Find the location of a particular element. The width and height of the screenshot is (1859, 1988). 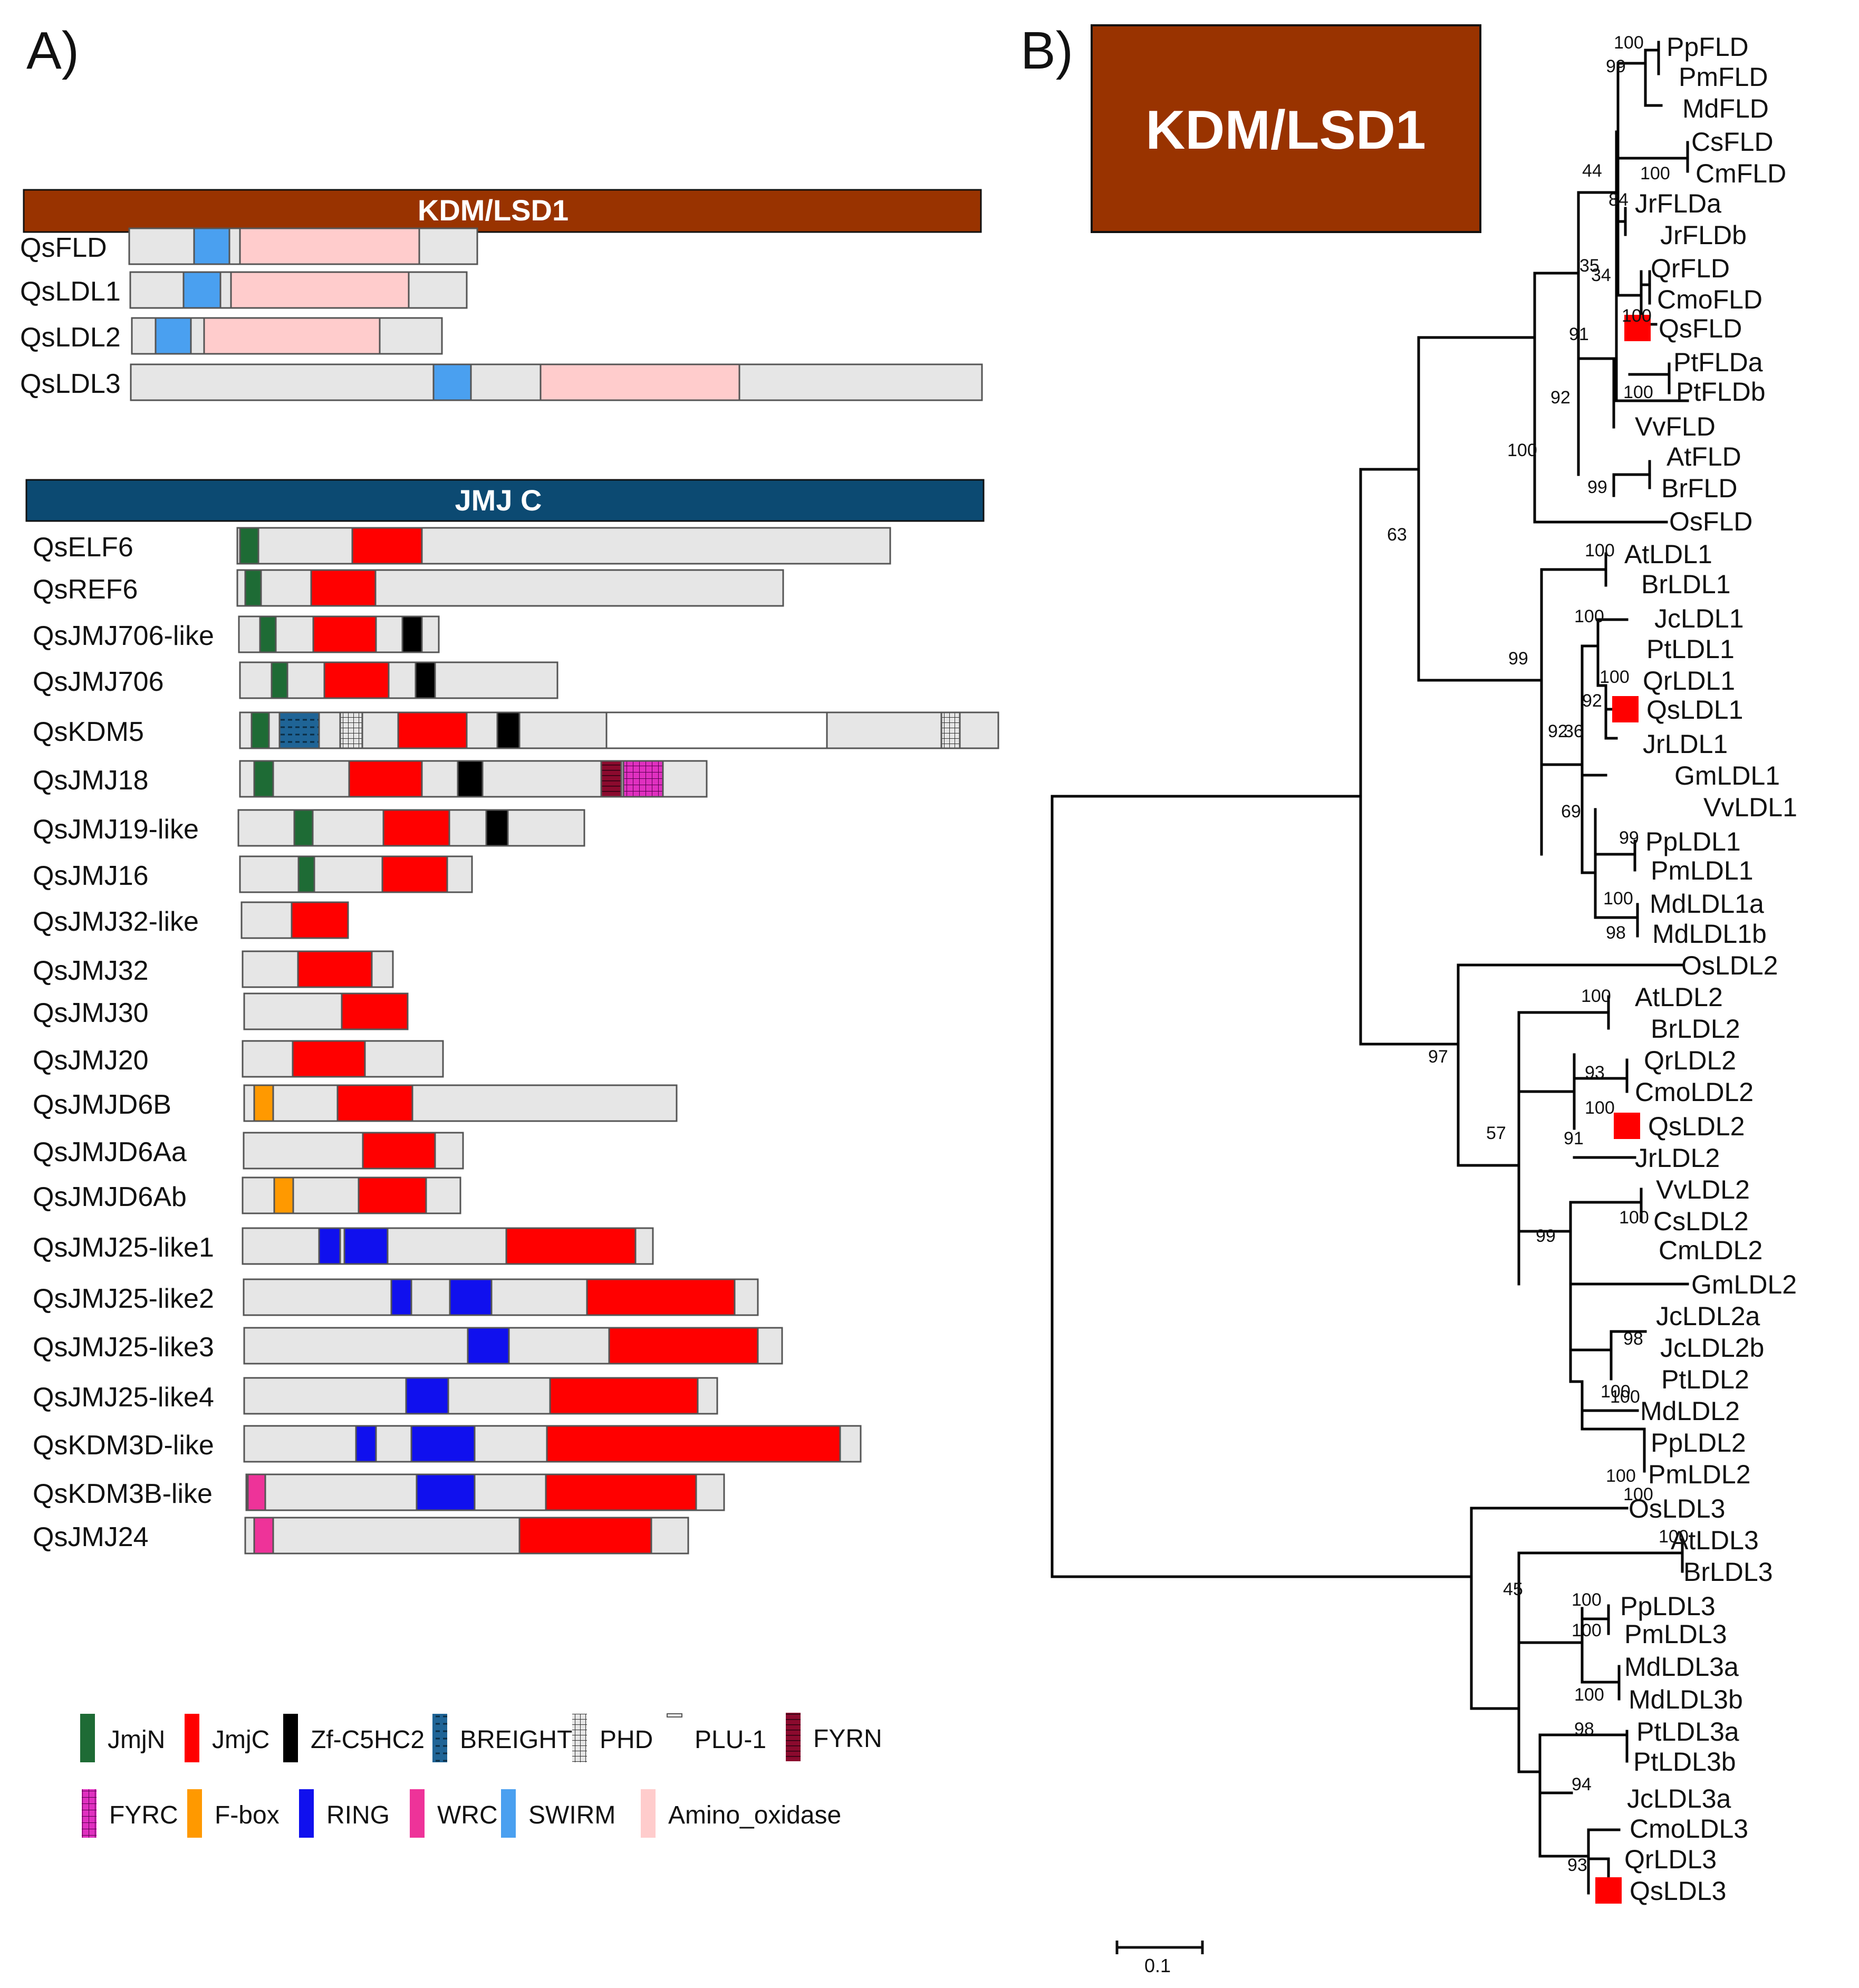

leaf-label: VvFLD is located at coordinates (1675, 426).